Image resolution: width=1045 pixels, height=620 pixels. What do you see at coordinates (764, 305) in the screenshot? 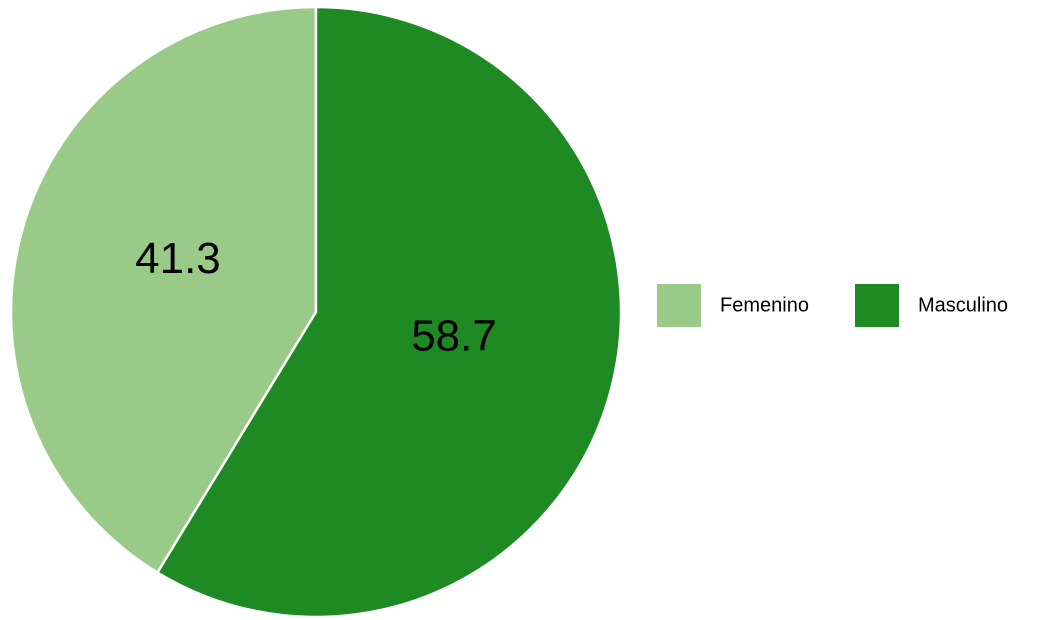
I see `legend-label: Femenino` at bounding box center [764, 305].